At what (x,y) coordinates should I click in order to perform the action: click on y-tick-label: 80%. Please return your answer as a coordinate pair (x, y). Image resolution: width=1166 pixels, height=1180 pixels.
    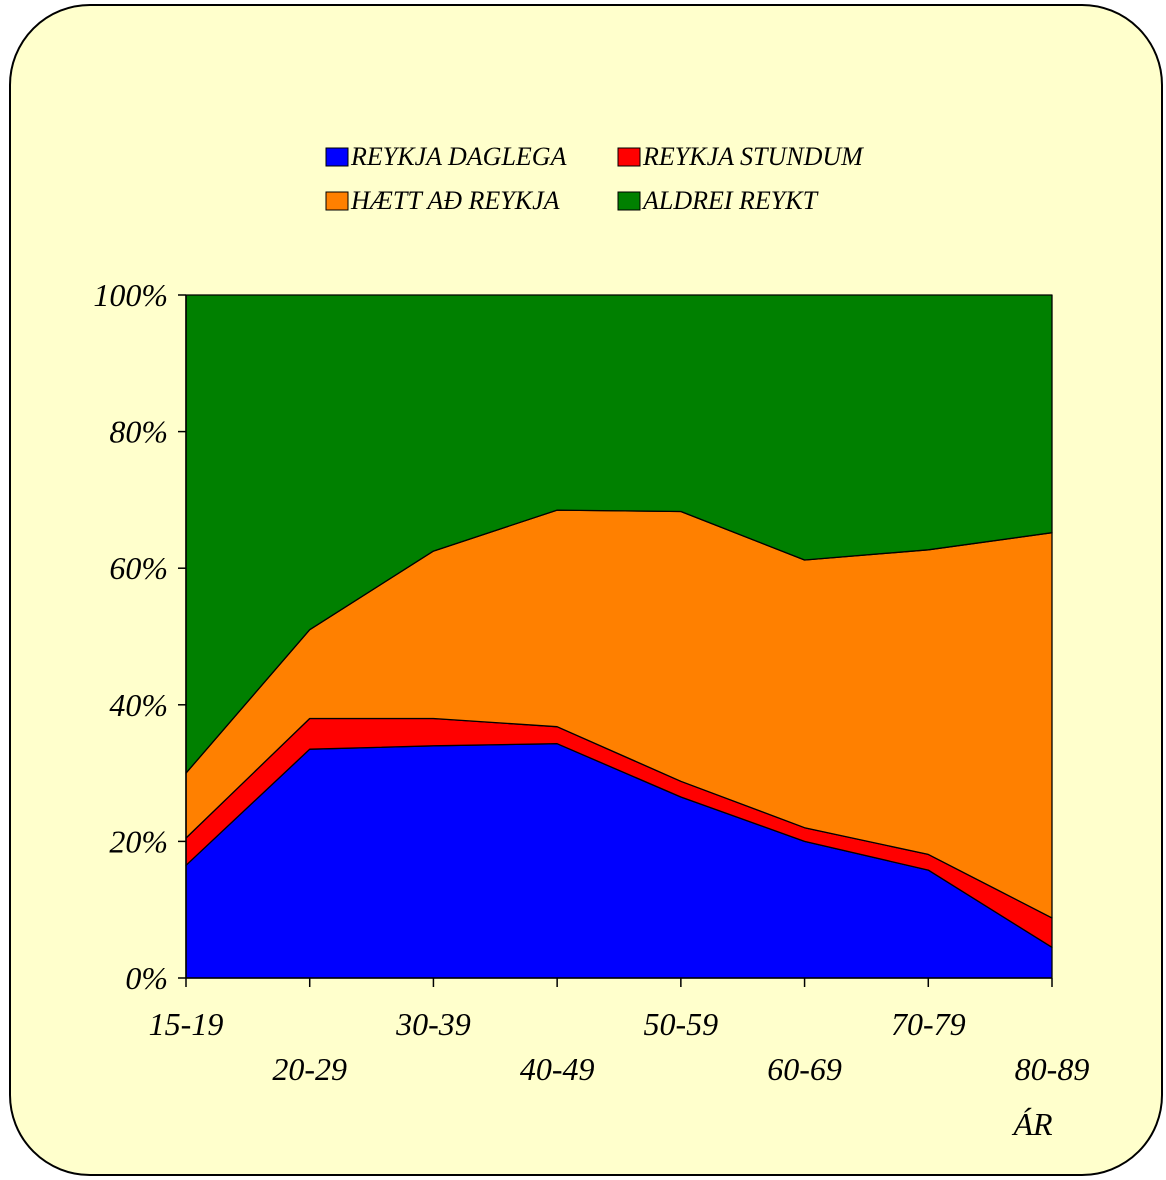
    Looking at the image, I should click on (138, 432).